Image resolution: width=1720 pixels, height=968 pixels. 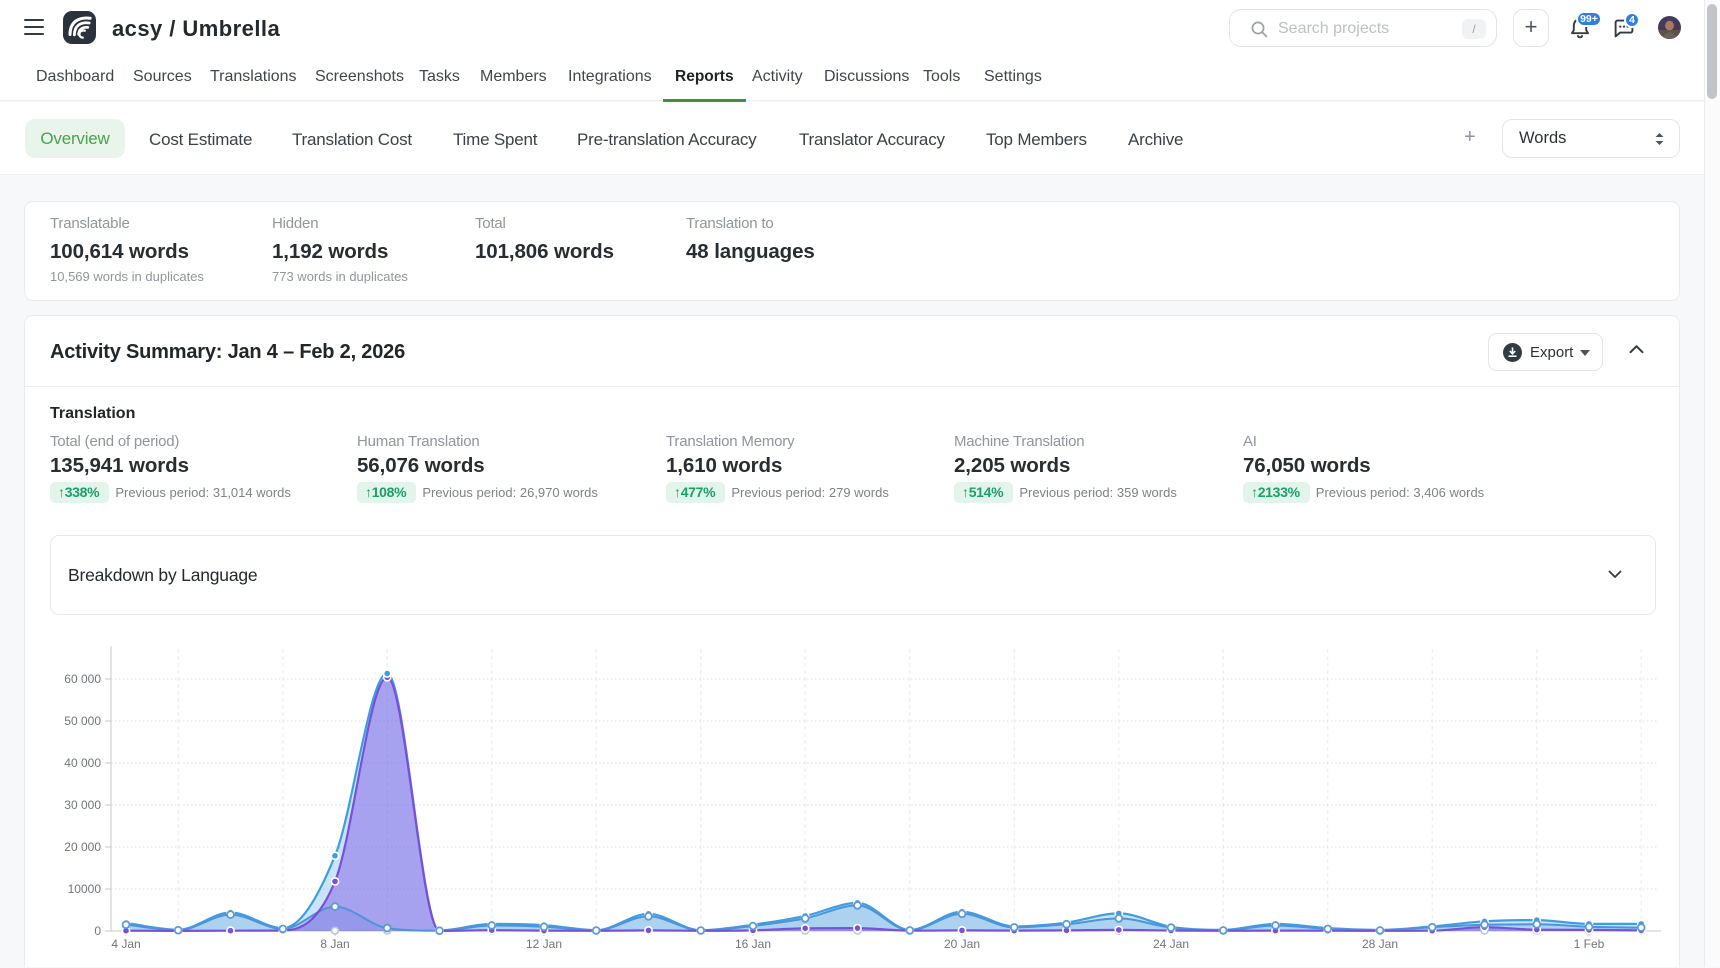 What do you see at coordinates (82, 763) in the screenshot?
I see `svg-text: 40 000` at bounding box center [82, 763].